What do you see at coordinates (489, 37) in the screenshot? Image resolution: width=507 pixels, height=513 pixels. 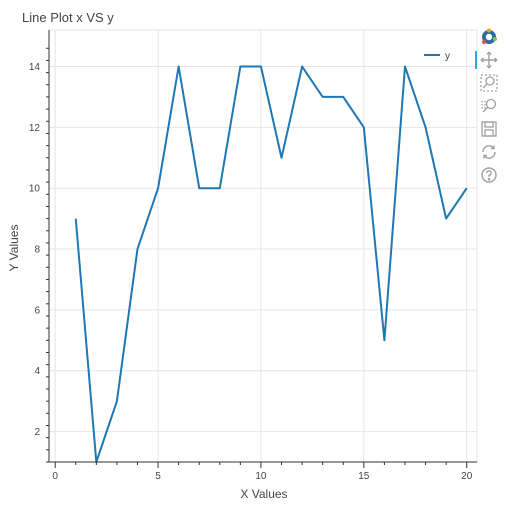 I see `bokeh-logo-icon` at bounding box center [489, 37].